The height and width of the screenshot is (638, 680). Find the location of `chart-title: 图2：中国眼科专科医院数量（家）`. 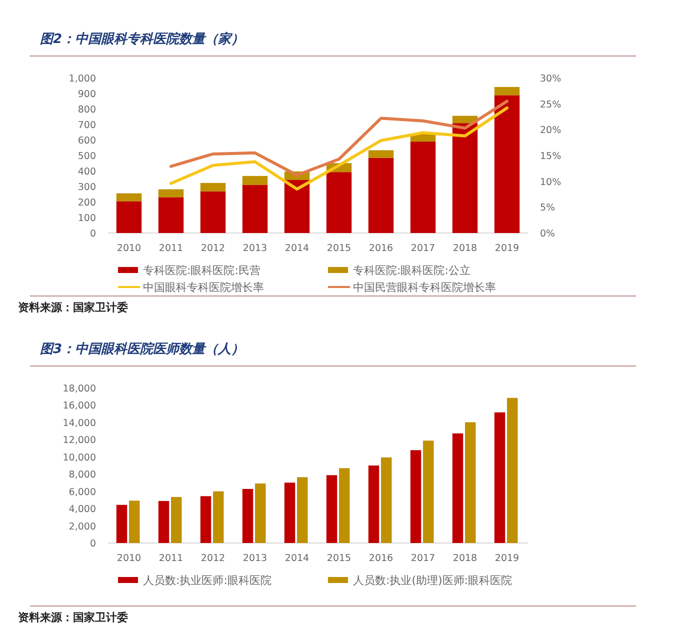

chart-title: 图2：中国眼科专科医院数量（家） is located at coordinates (142, 39).